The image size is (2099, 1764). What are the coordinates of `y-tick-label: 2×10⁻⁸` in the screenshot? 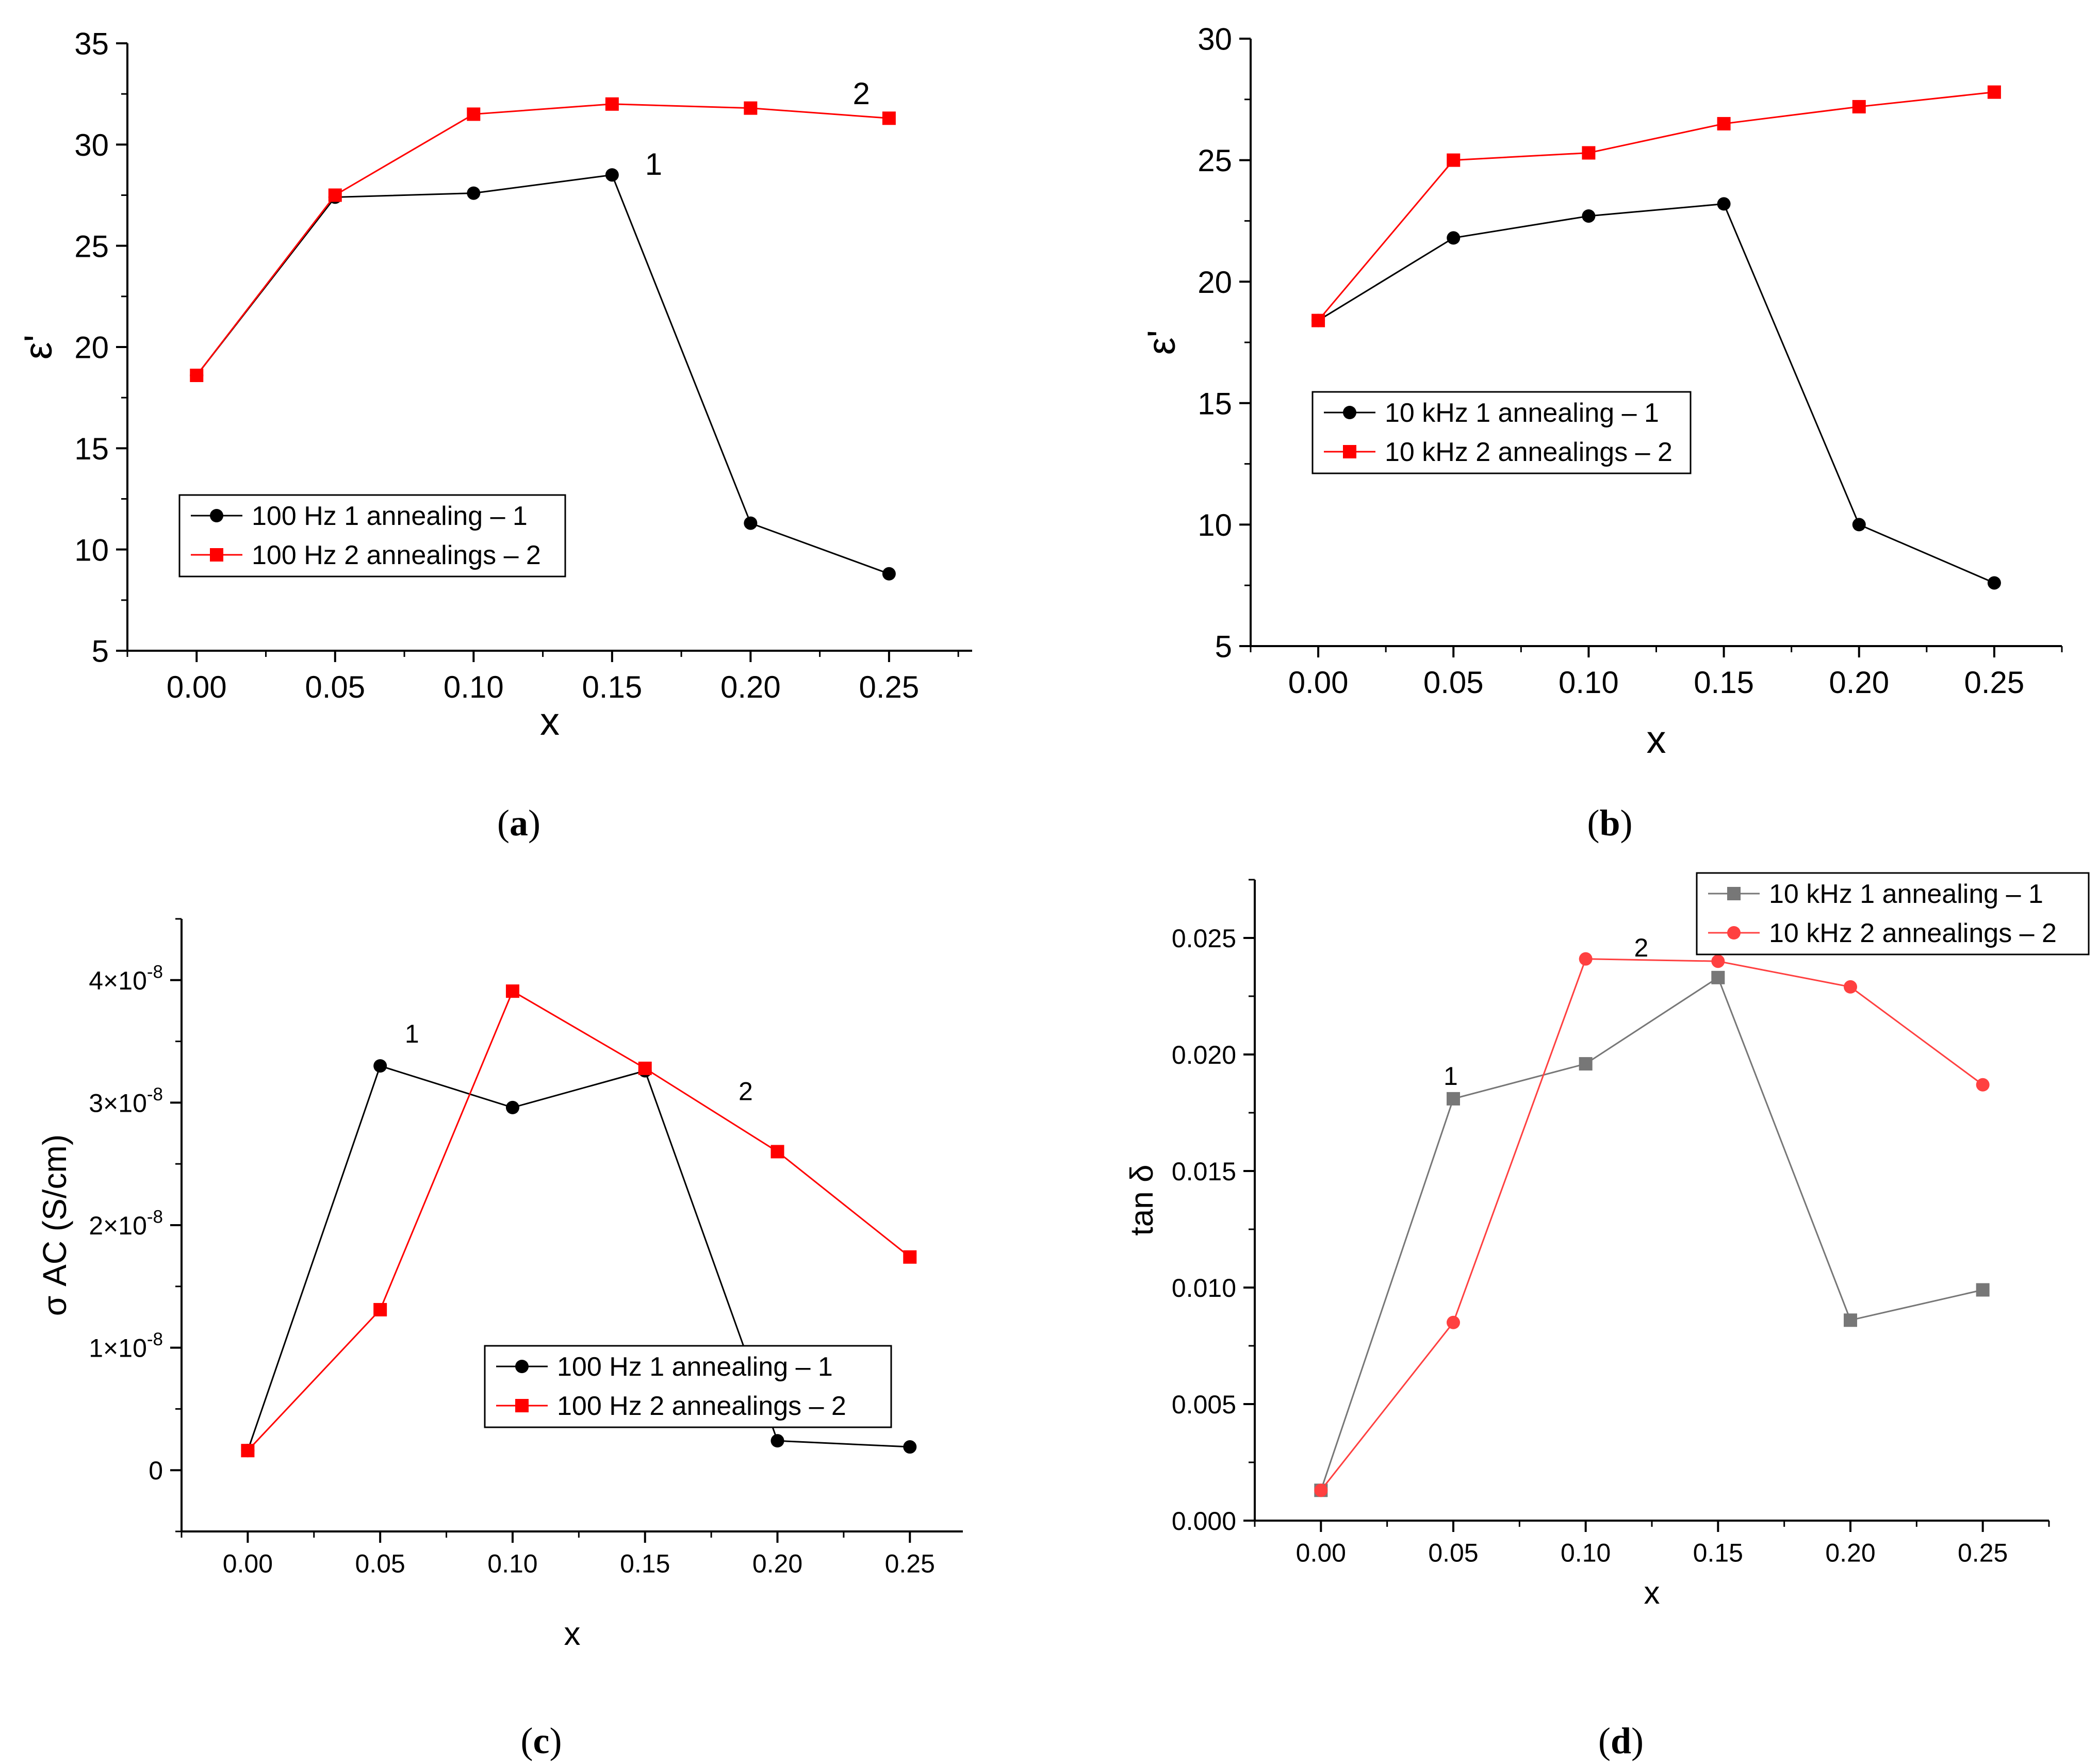 It's located at (126, 1224).